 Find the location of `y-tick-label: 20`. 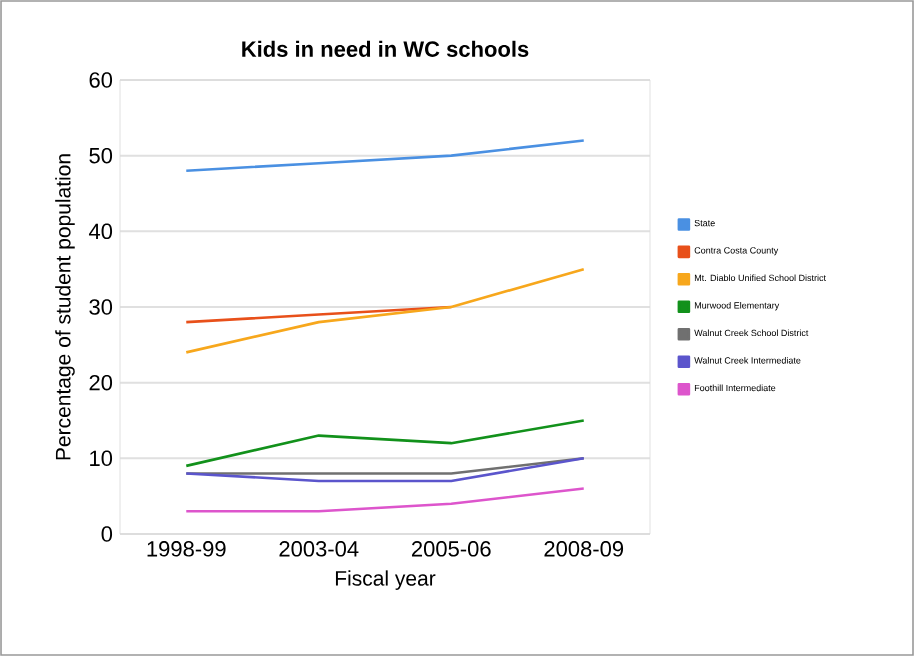

y-tick-label: 20 is located at coordinates (101, 382).